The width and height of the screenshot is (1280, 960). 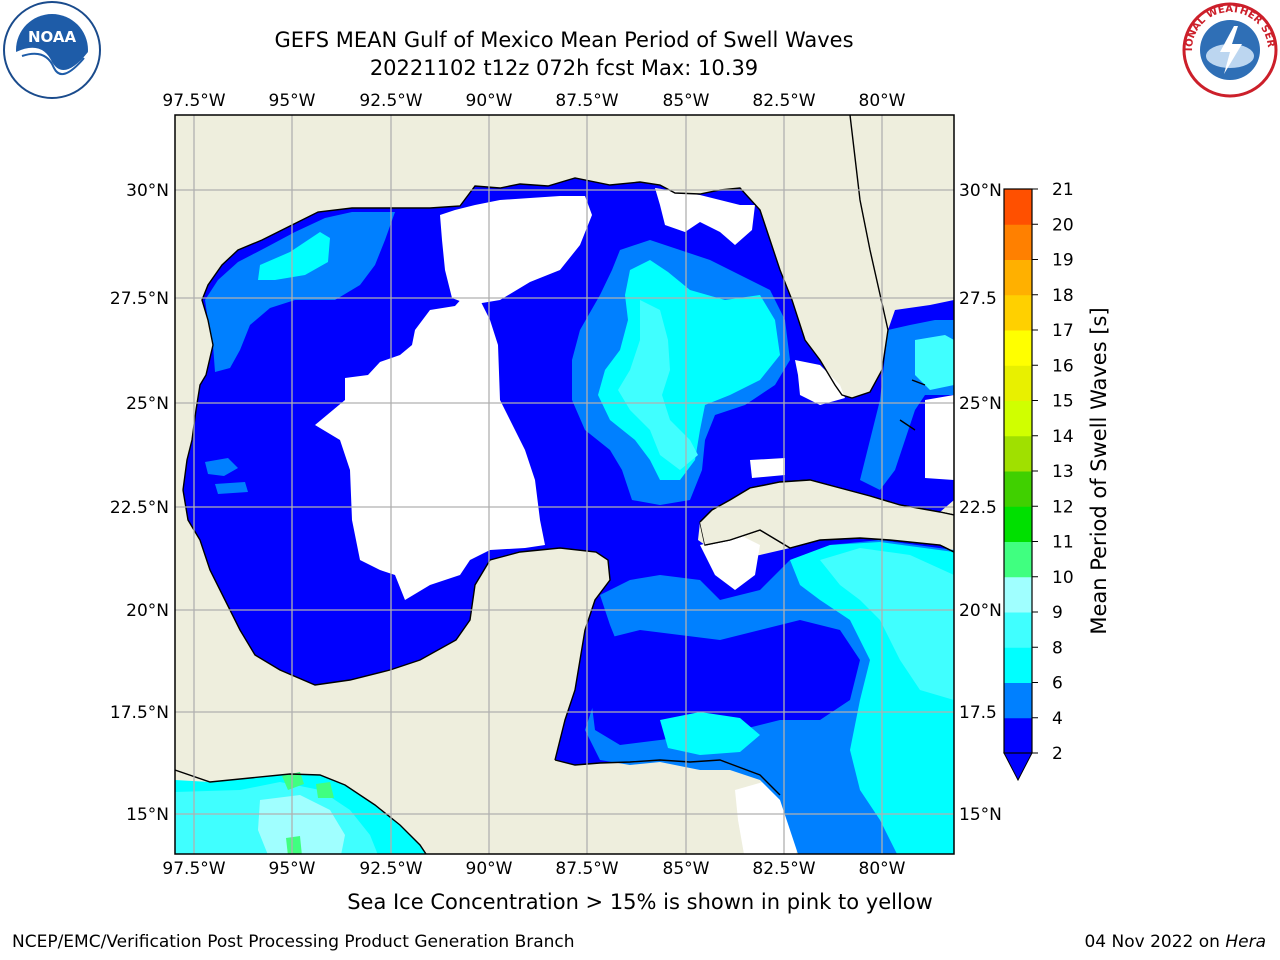 I want to click on lon-label-top: 95°W, so click(x=292, y=101).